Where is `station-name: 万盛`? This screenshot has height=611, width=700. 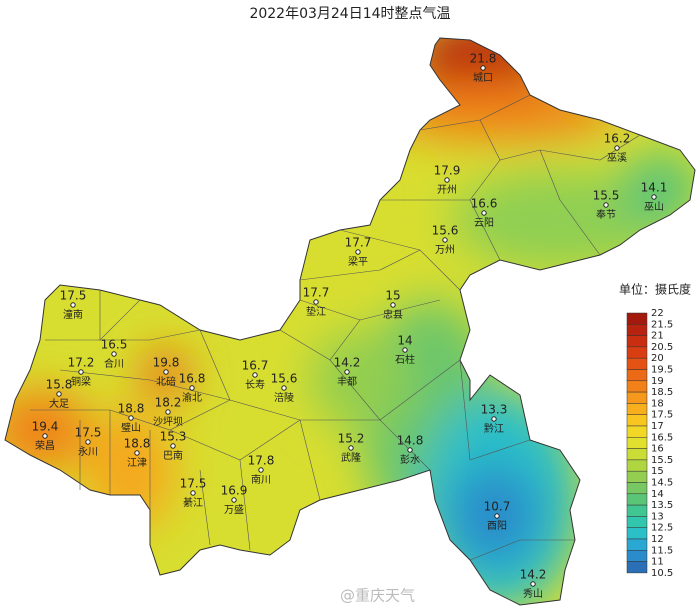
station-name: 万盛 is located at coordinates (234, 509).